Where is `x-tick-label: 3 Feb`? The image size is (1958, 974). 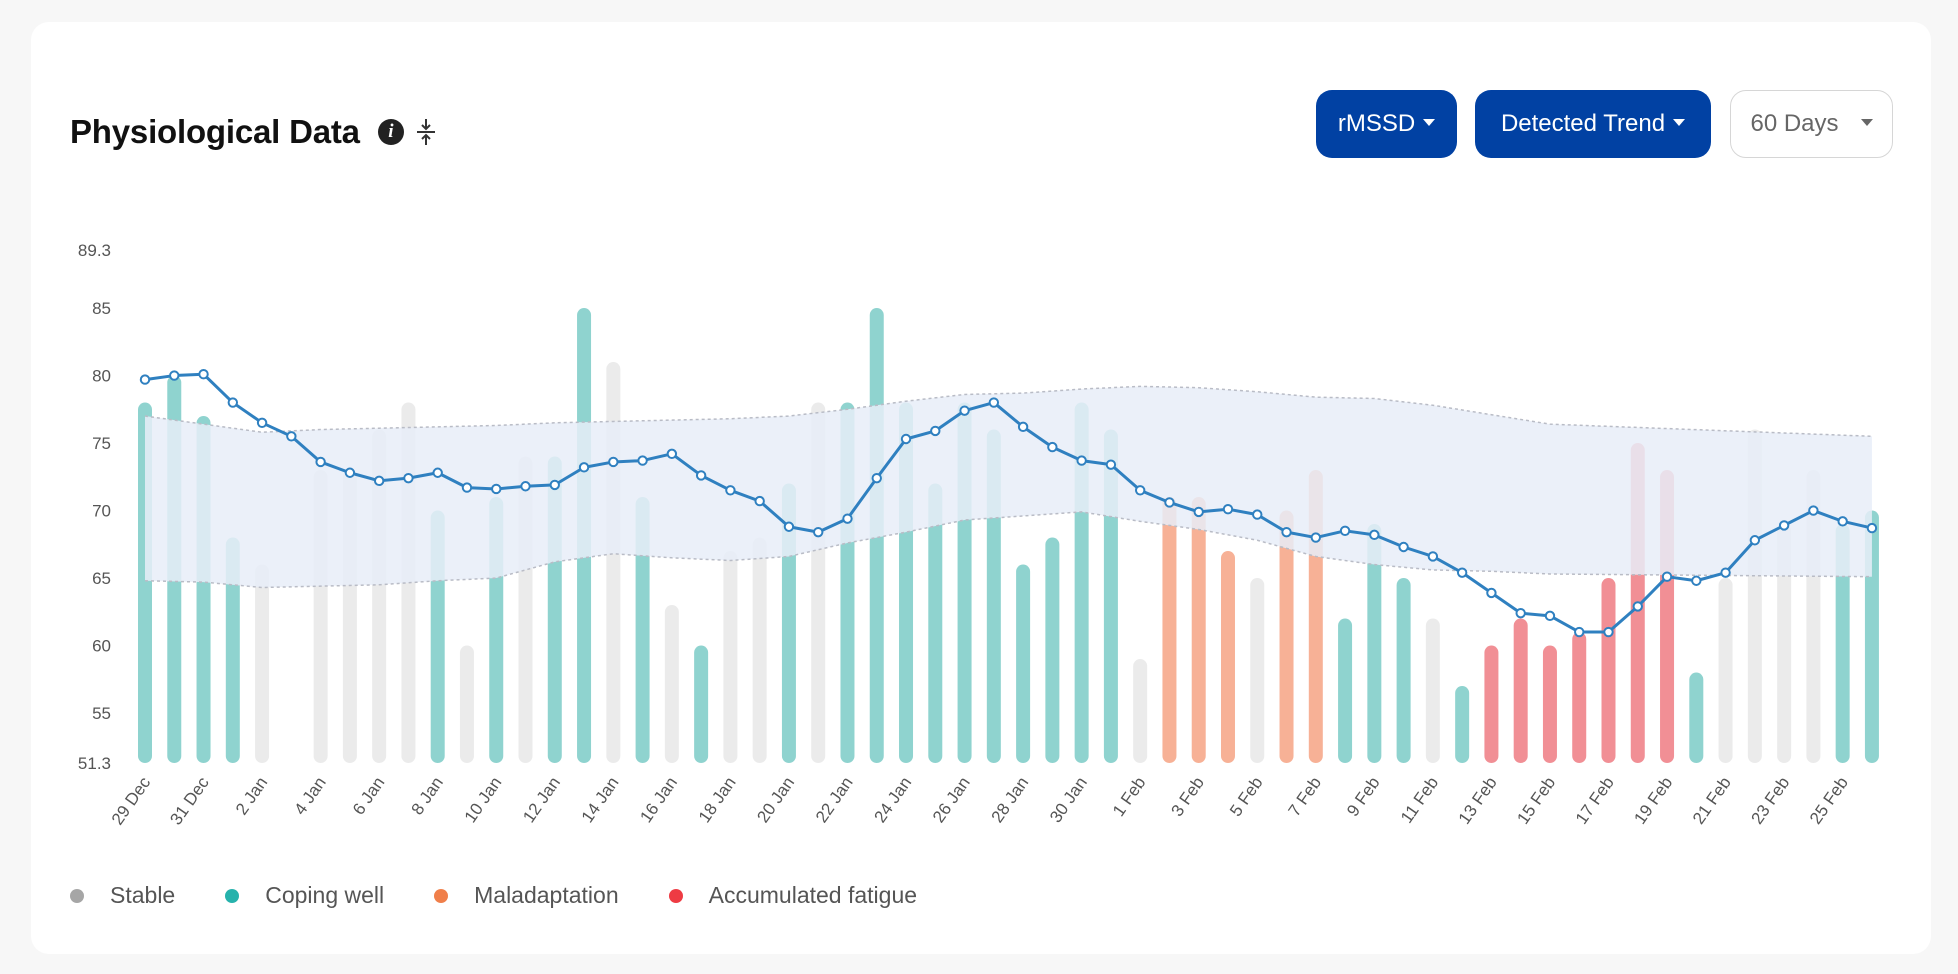
x-tick-label: 3 Feb is located at coordinates (1187, 796).